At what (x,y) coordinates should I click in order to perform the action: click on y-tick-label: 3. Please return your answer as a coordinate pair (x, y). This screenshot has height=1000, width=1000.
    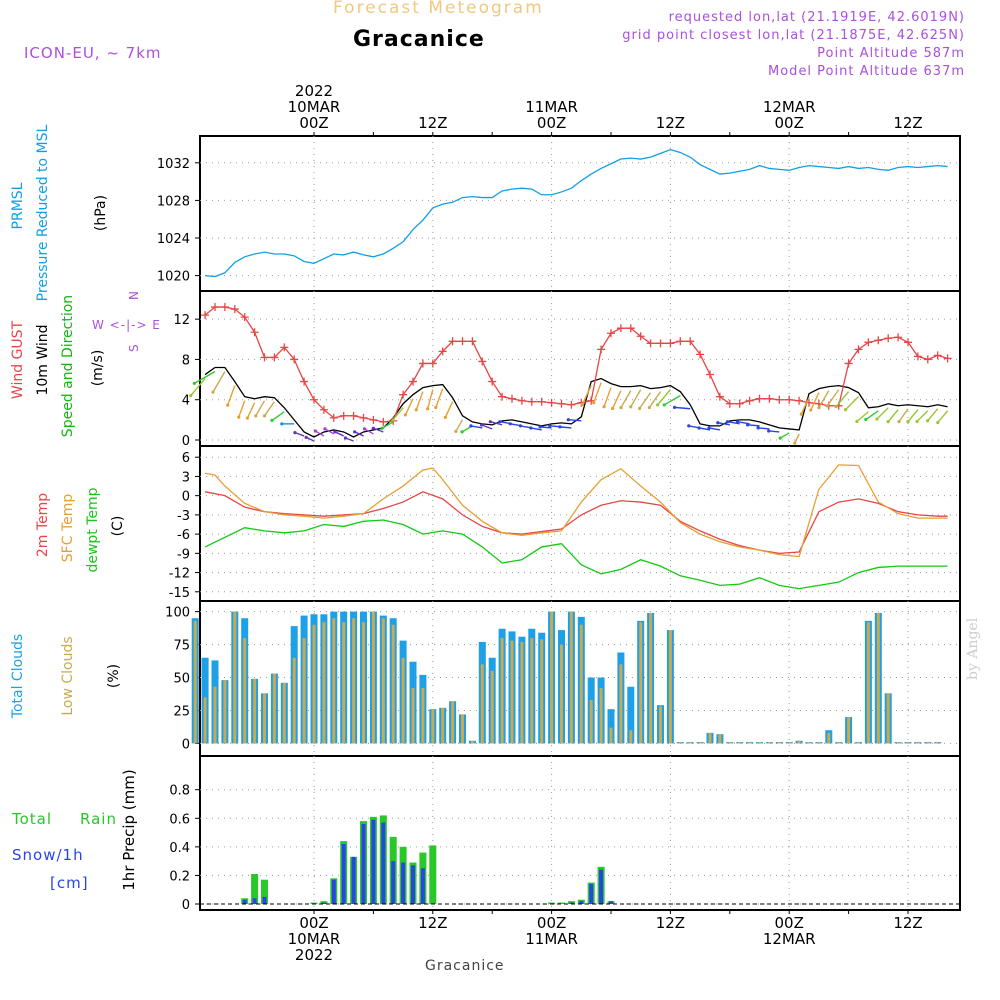
    Looking at the image, I should click on (186, 477).